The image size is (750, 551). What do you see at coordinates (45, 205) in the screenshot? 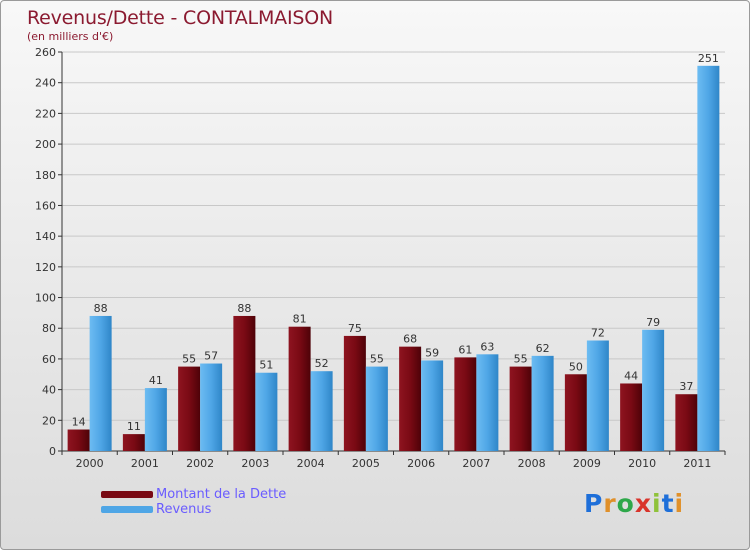
I see `y-tick-label: 160` at bounding box center [45, 205].